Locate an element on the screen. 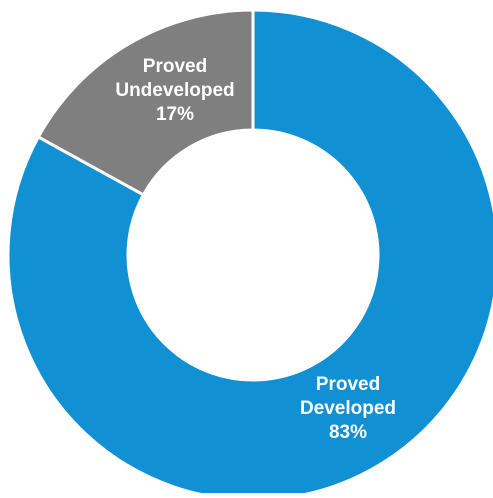  slice-label-line: 83% is located at coordinates (348, 432).